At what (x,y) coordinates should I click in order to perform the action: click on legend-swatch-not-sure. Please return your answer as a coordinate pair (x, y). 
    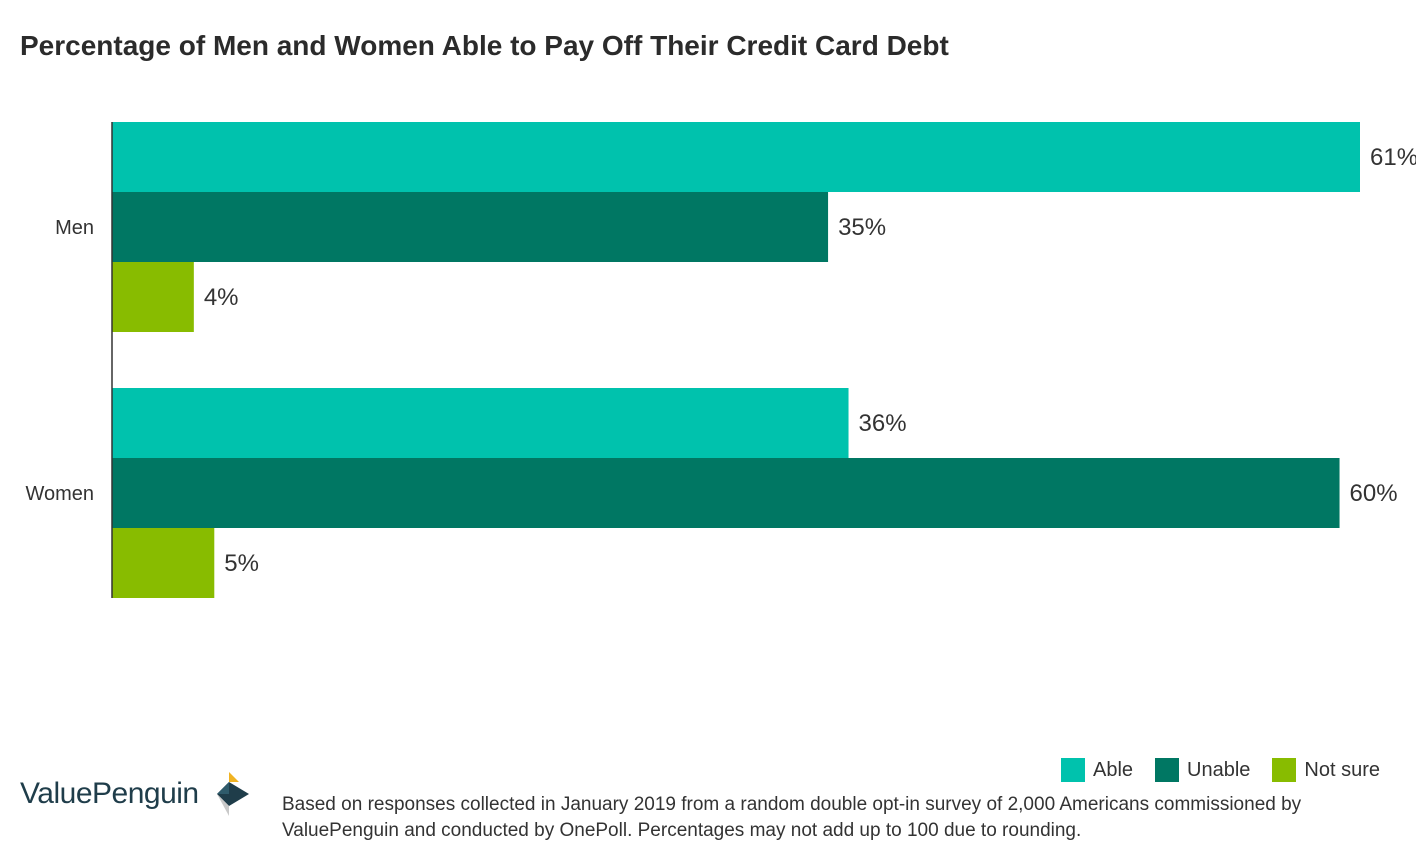
    Looking at the image, I should click on (1284, 770).